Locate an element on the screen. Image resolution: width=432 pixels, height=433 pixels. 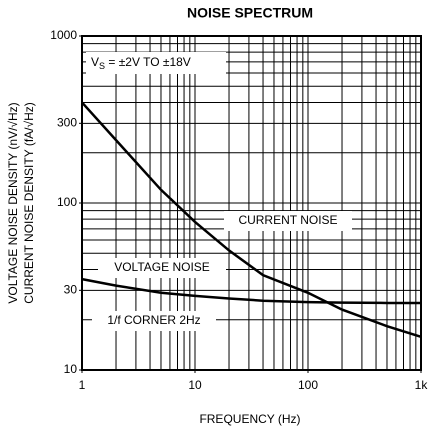
series-label: CURRENT NOISE is located at coordinates (287, 220).